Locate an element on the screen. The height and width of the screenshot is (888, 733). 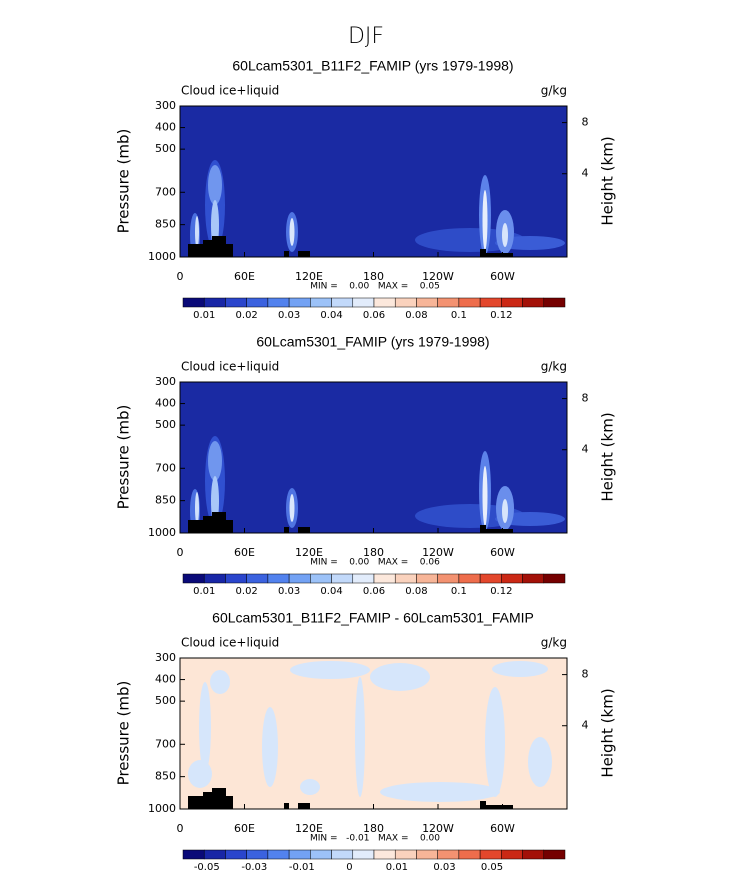
y-tick-label: 850 is located at coordinates (165, 776).